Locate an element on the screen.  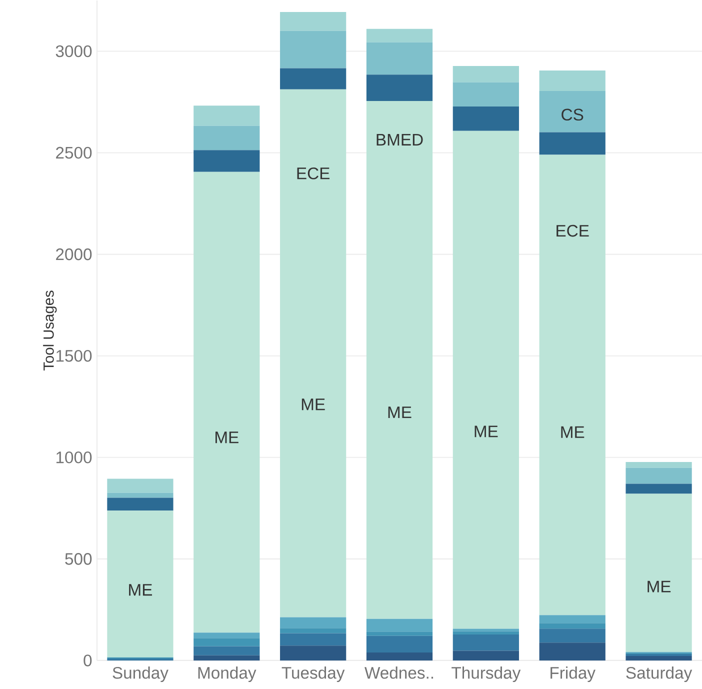
annotation: CS is located at coordinates (573, 114).